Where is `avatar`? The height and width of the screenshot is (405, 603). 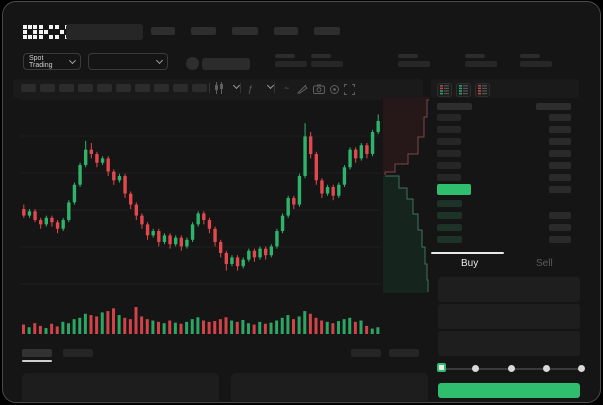
avatar is located at coordinates (192, 63).